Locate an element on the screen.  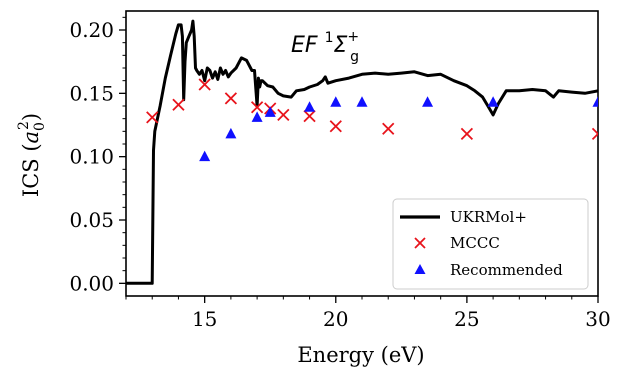
y-tick-label: 0.00 is located at coordinates (91, 283).